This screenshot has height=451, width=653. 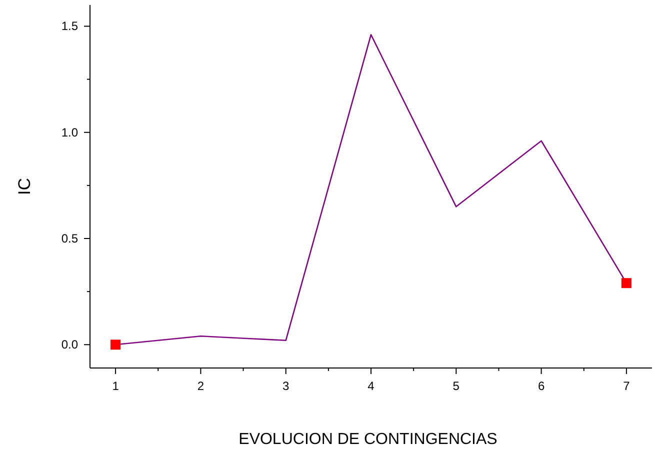 I want to click on x-tick-label: 4, so click(x=371, y=386).